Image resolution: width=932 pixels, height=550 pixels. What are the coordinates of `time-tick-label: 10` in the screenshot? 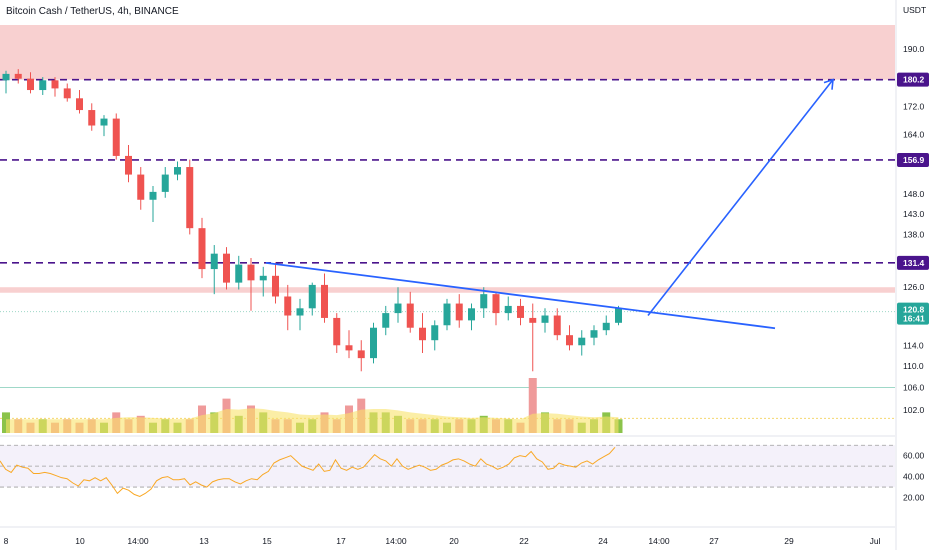 It's located at (80, 541).